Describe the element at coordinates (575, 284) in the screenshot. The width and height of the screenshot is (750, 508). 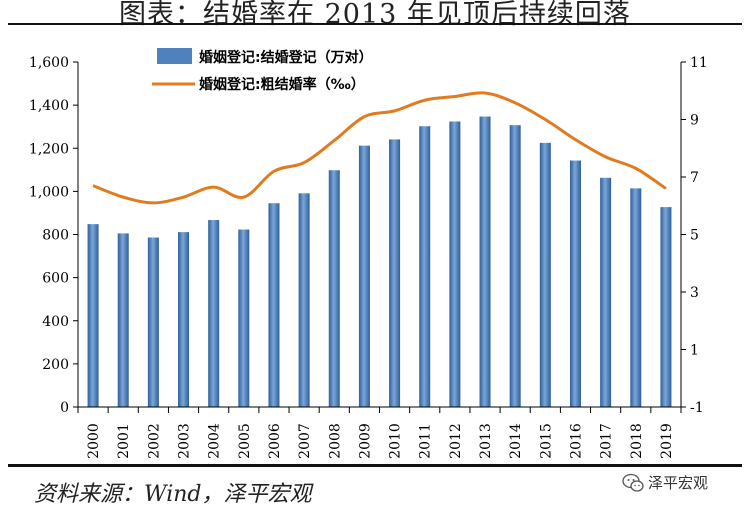
I see `bar-2016` at that location.